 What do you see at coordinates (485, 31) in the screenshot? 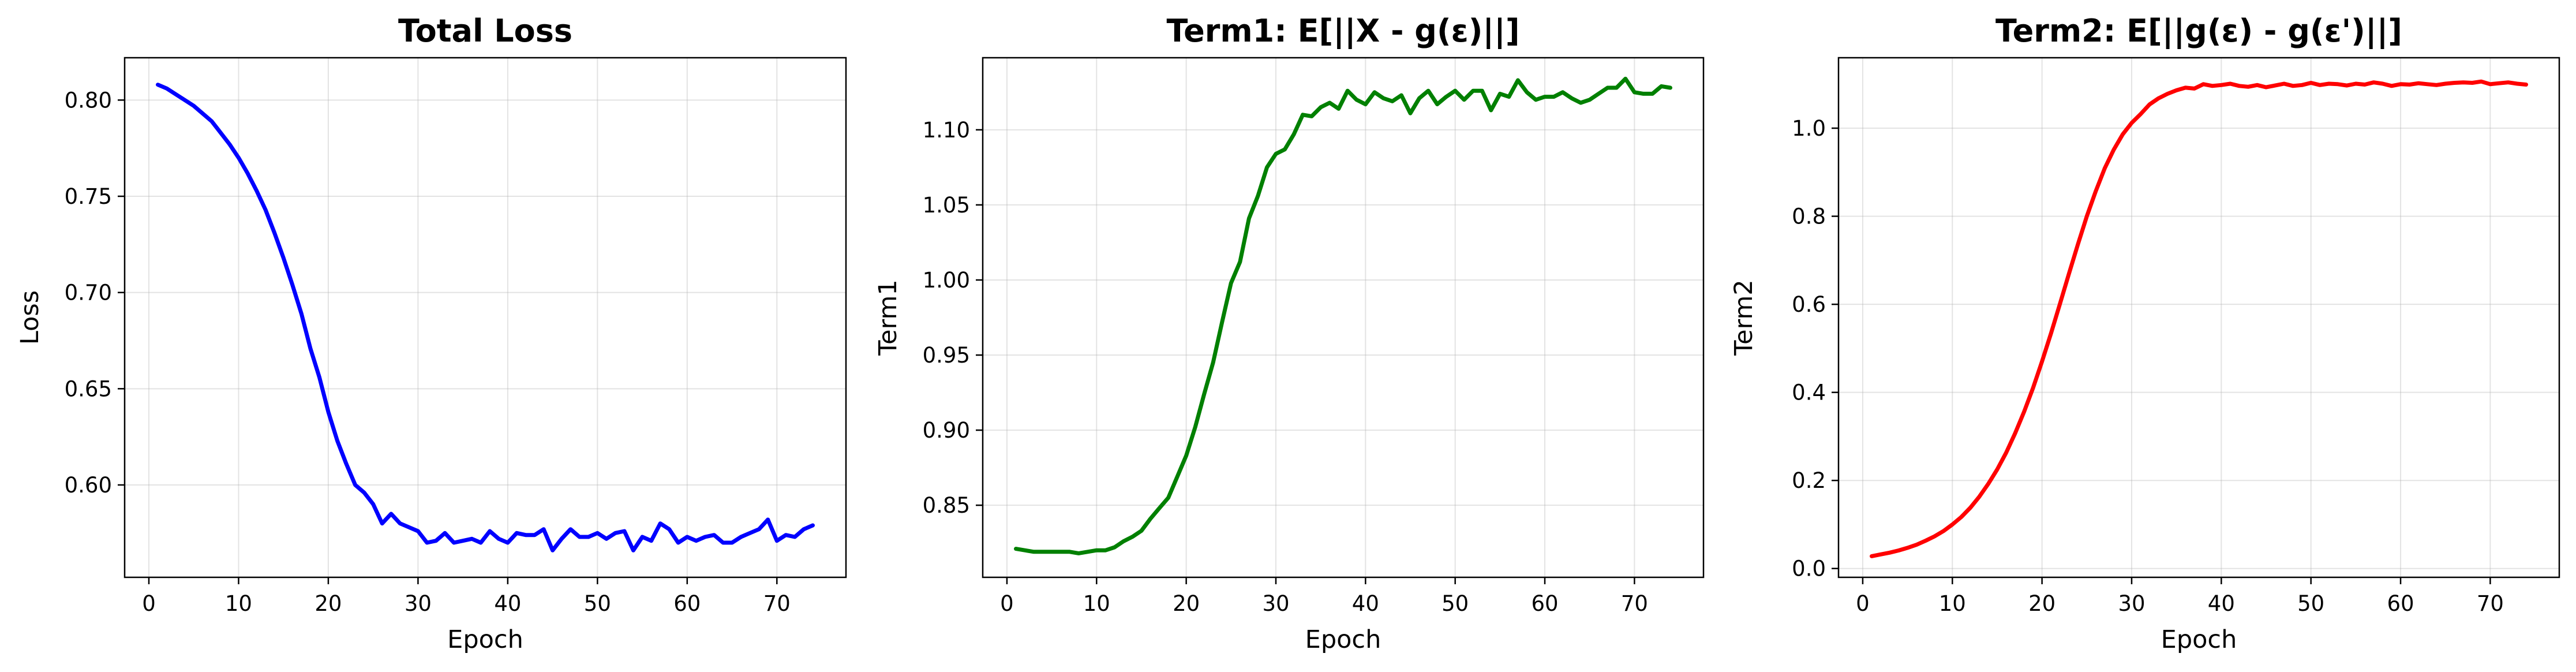
I see `chart-title: Total Loss` at bounding box center [485, 31].